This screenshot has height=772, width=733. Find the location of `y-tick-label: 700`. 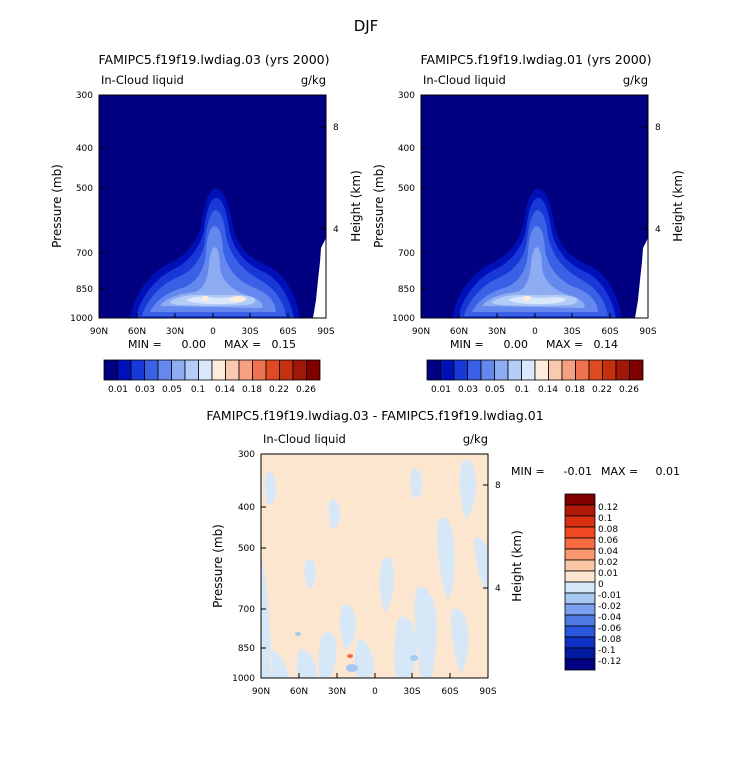

y-tick-label: 700 is located at coordinates (246, 610).